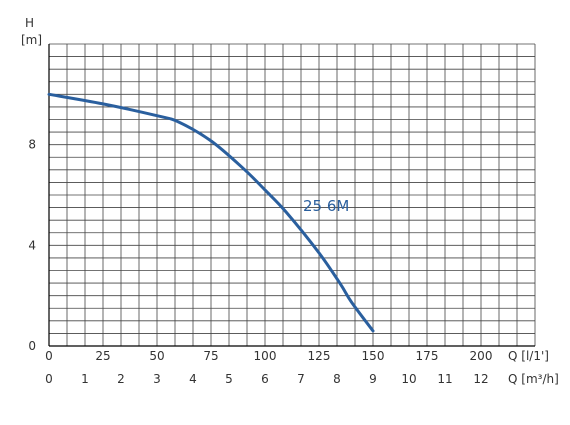 The height and width of the screenshot is (425, 570). Describe the element at coordinates (326, 206) in the screenshot. I see `curve-series-label: 25 6M` at that location.